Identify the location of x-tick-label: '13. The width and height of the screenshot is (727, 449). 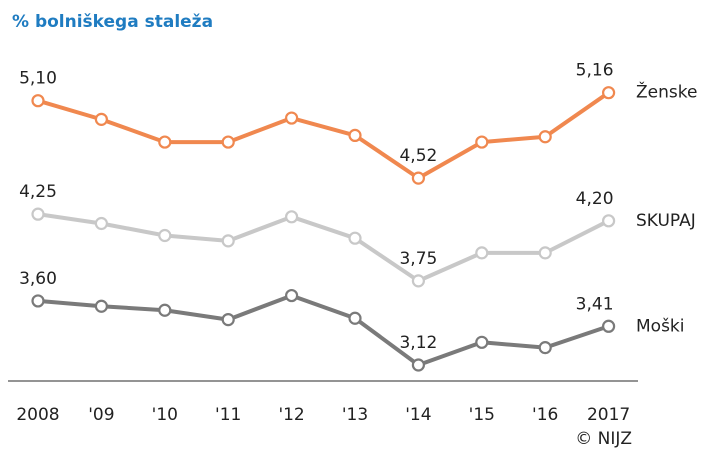
(355, 415).